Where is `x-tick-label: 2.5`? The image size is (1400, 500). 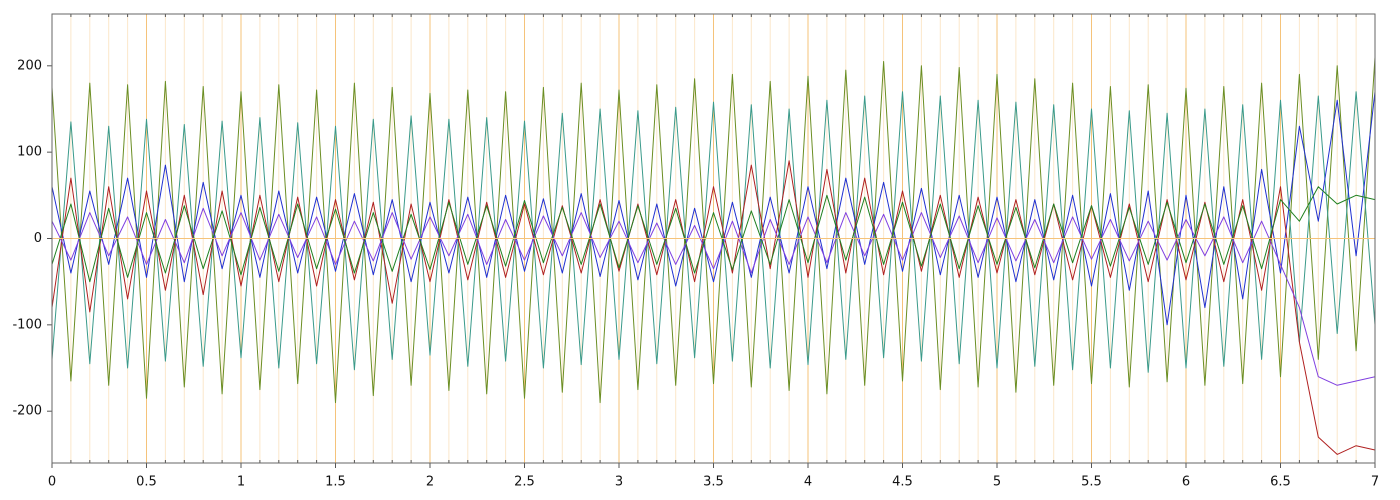 x-tick-label: 2.5 is located at coordinates (524, 482).